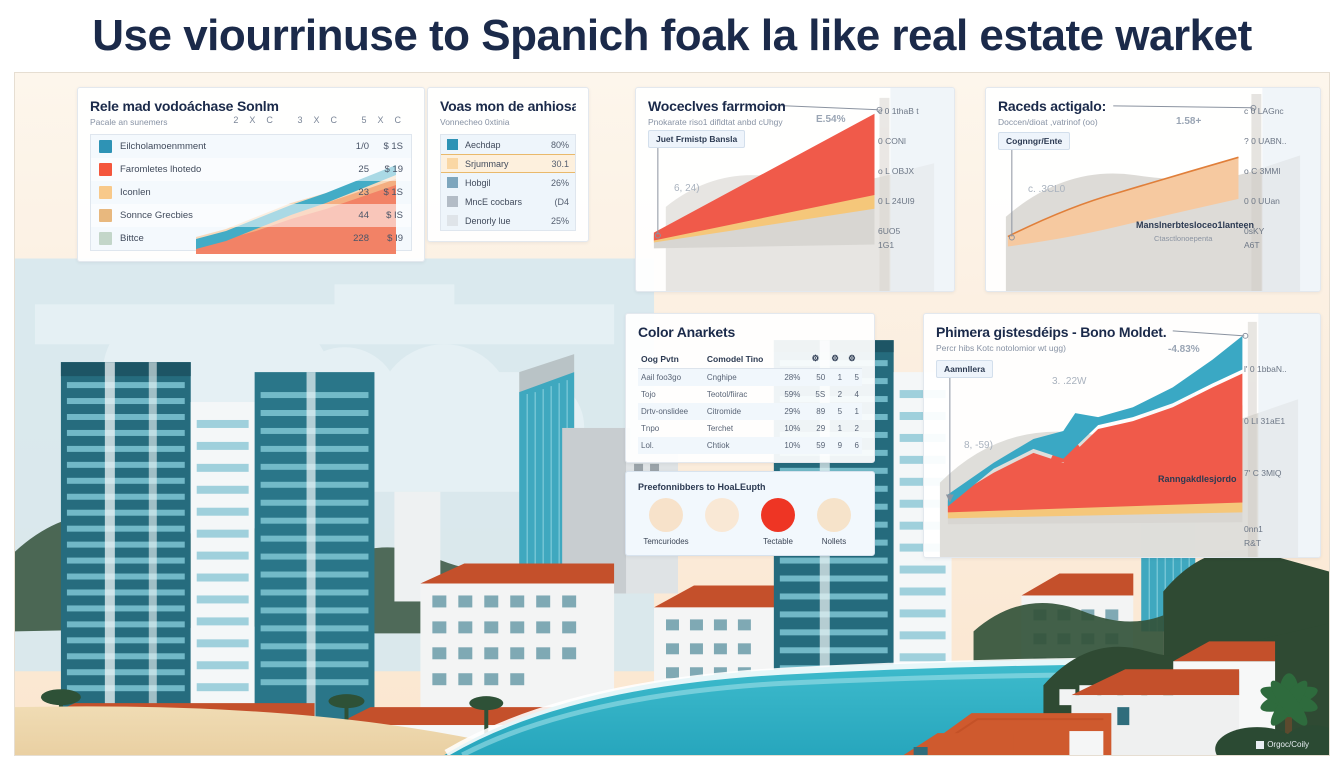 The width and height of the screenshot is (1344, 768). I want to click on series-label: Bittce, so click(132, 238).